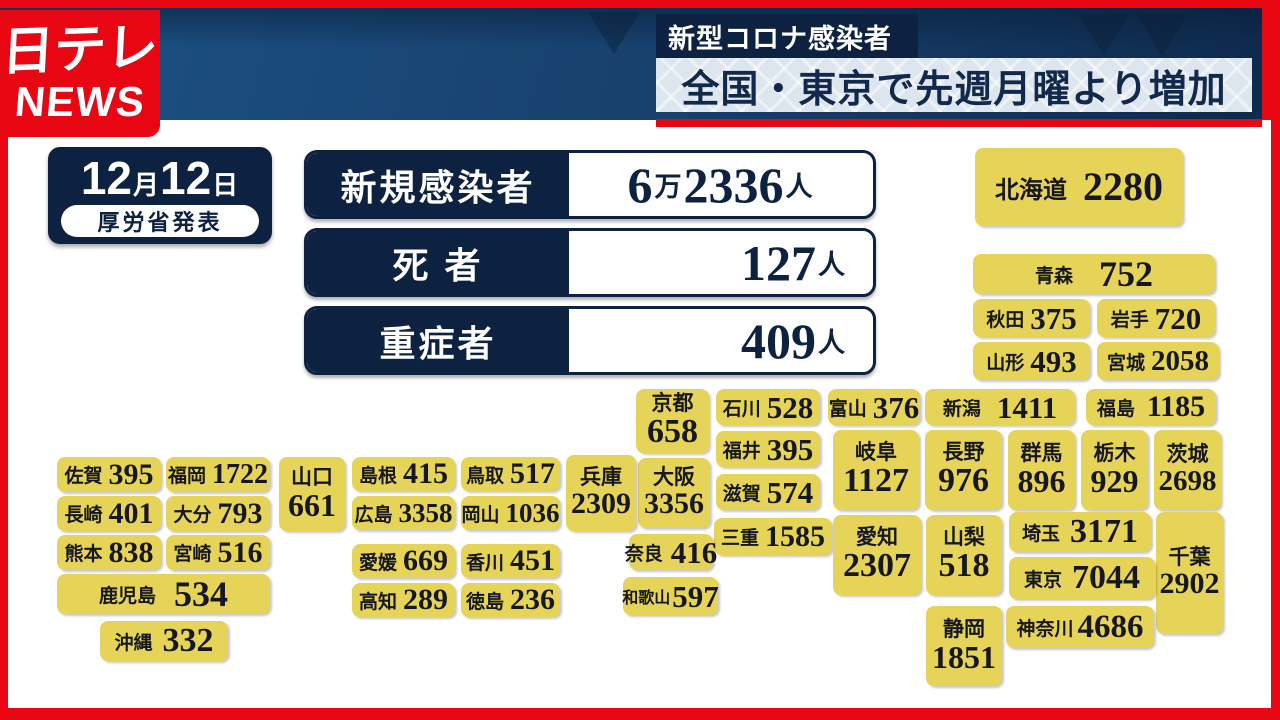  Describe the element at coordinates (83, 554) in the screenshot. I see `pref-name: 熊本` at that location.